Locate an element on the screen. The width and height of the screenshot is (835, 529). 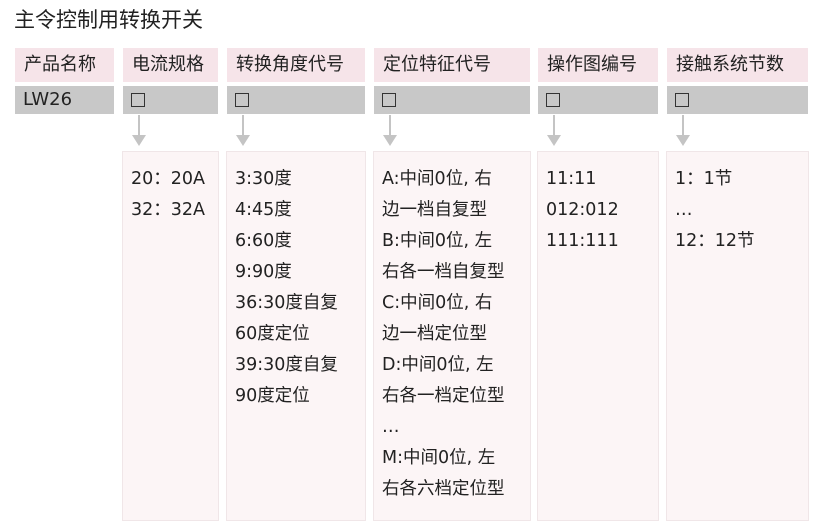
option-line: 右各一档定位型 is located at coordinates (443, 396).